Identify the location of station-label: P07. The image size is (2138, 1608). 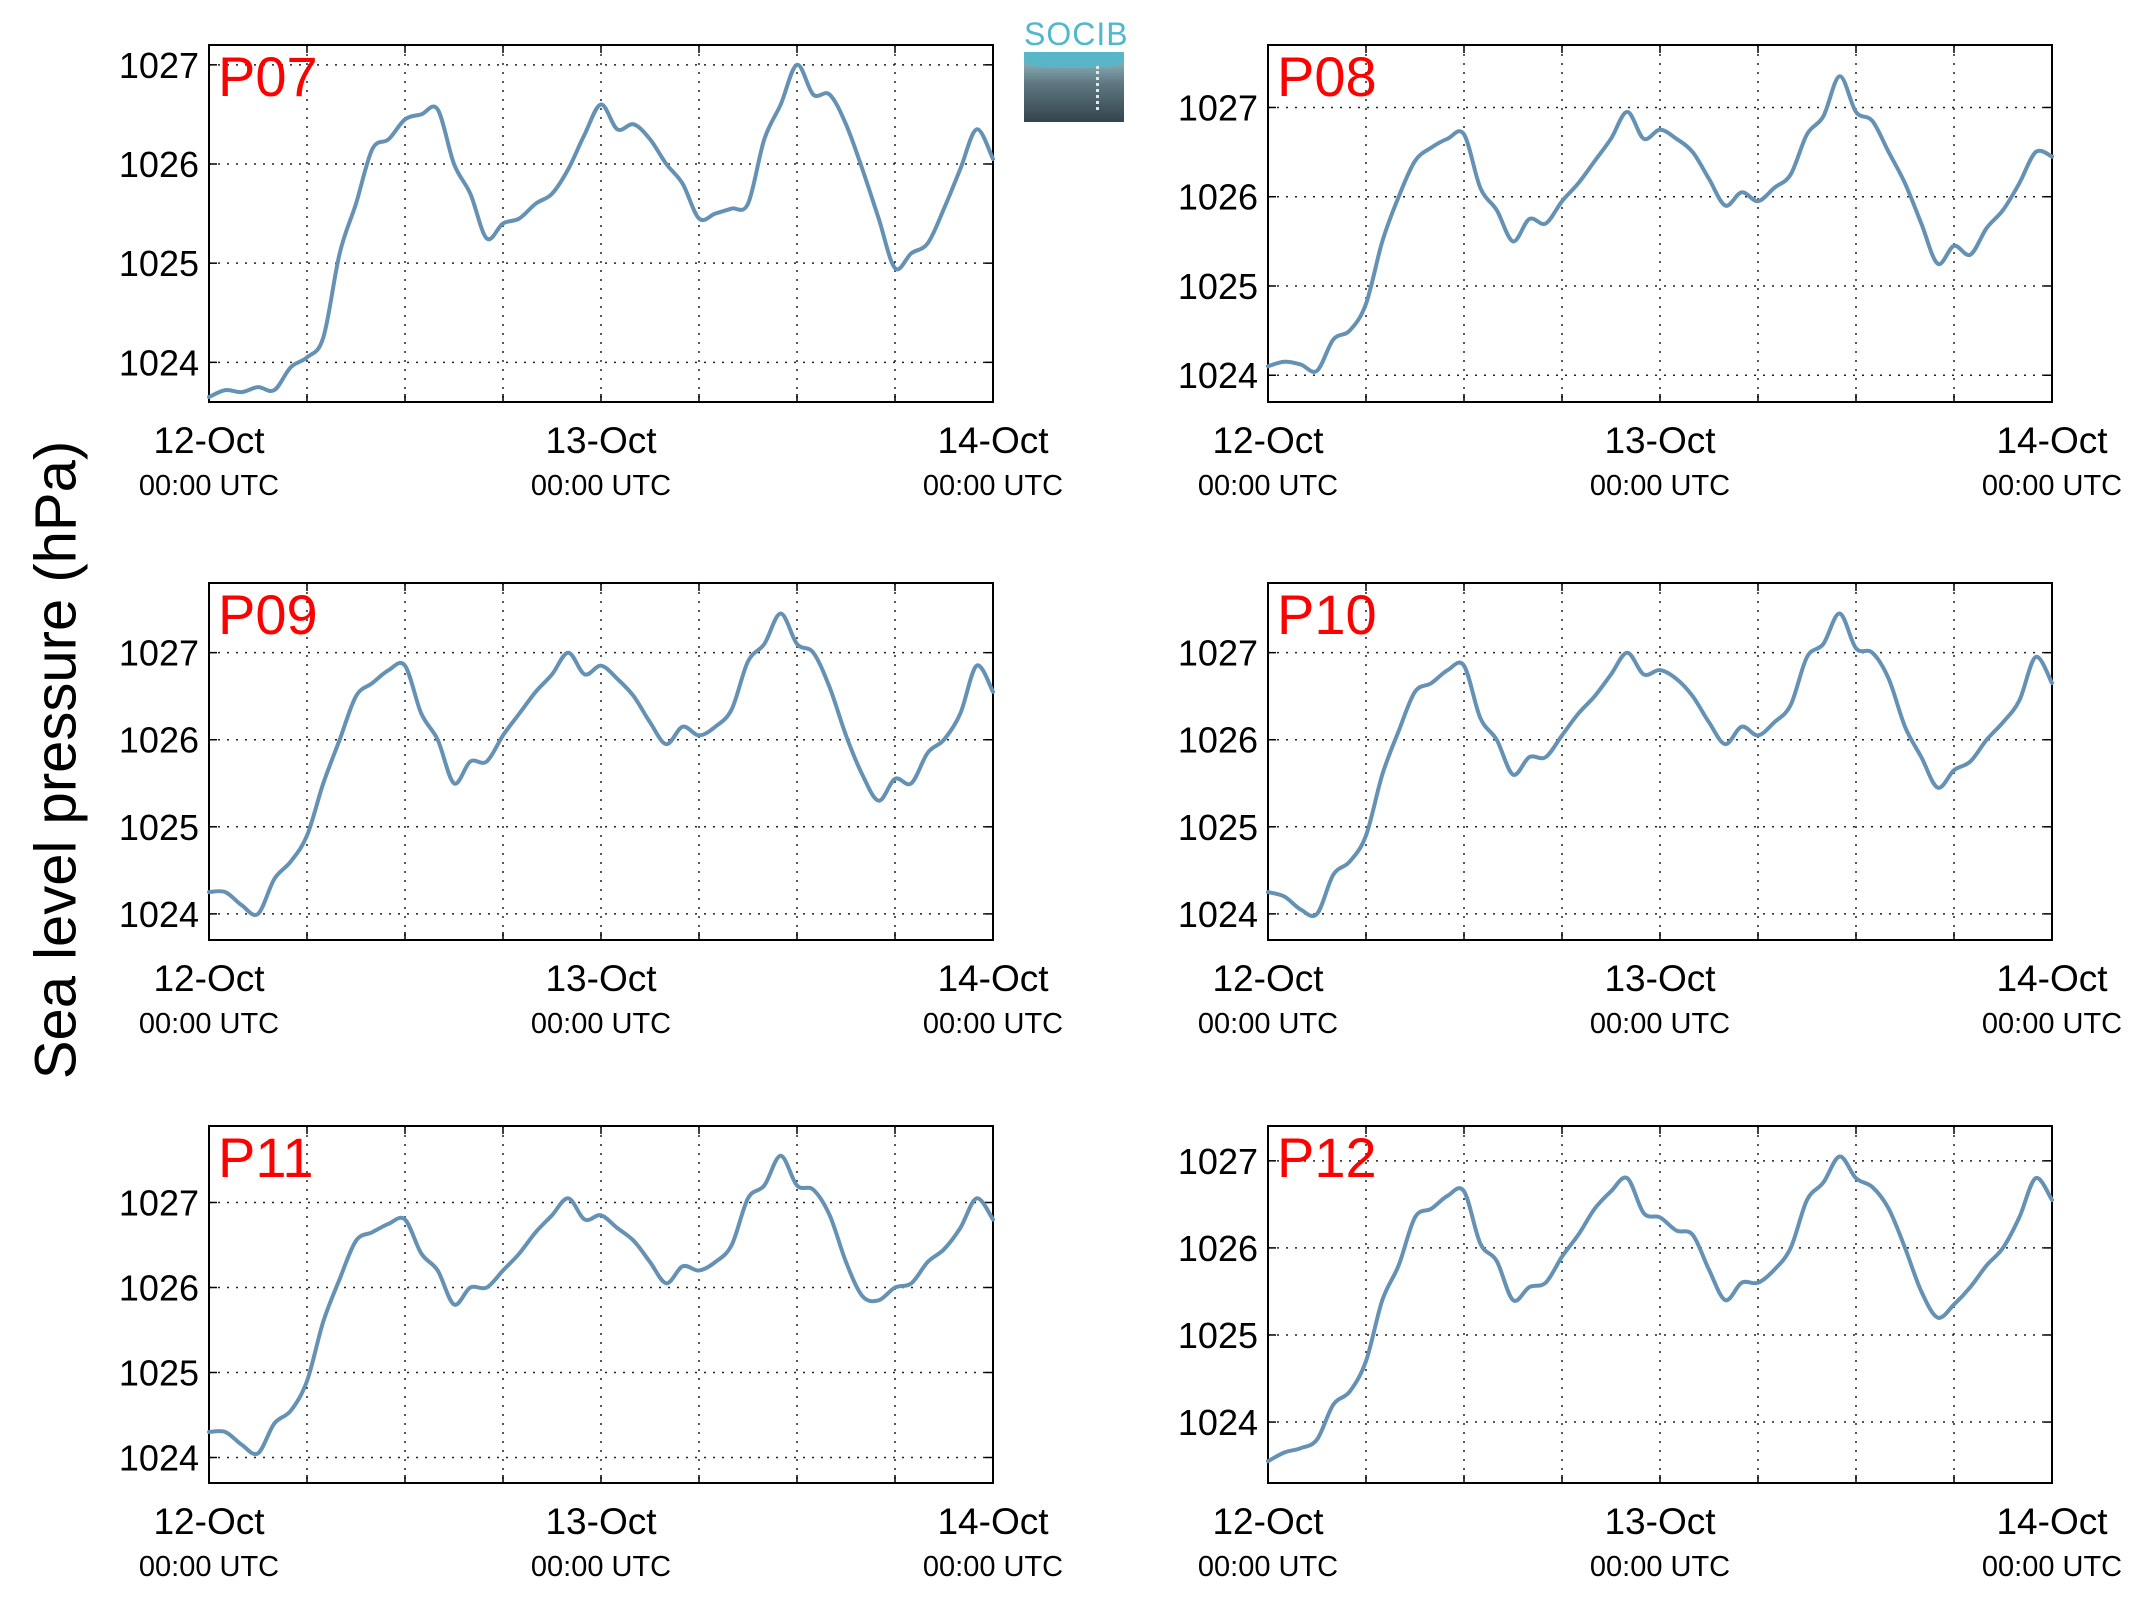
(268, 76).